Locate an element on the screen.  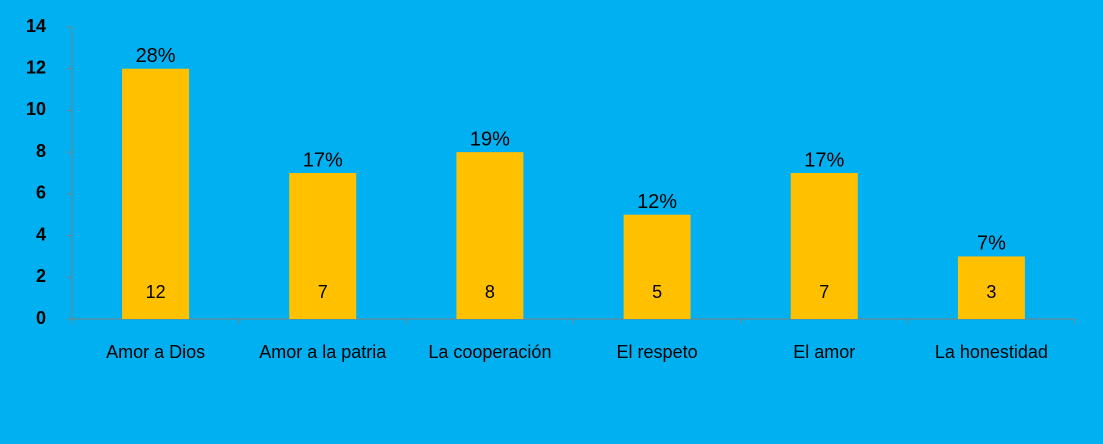
x-tick-label: La cooperación is located at coordinates (490, 352).